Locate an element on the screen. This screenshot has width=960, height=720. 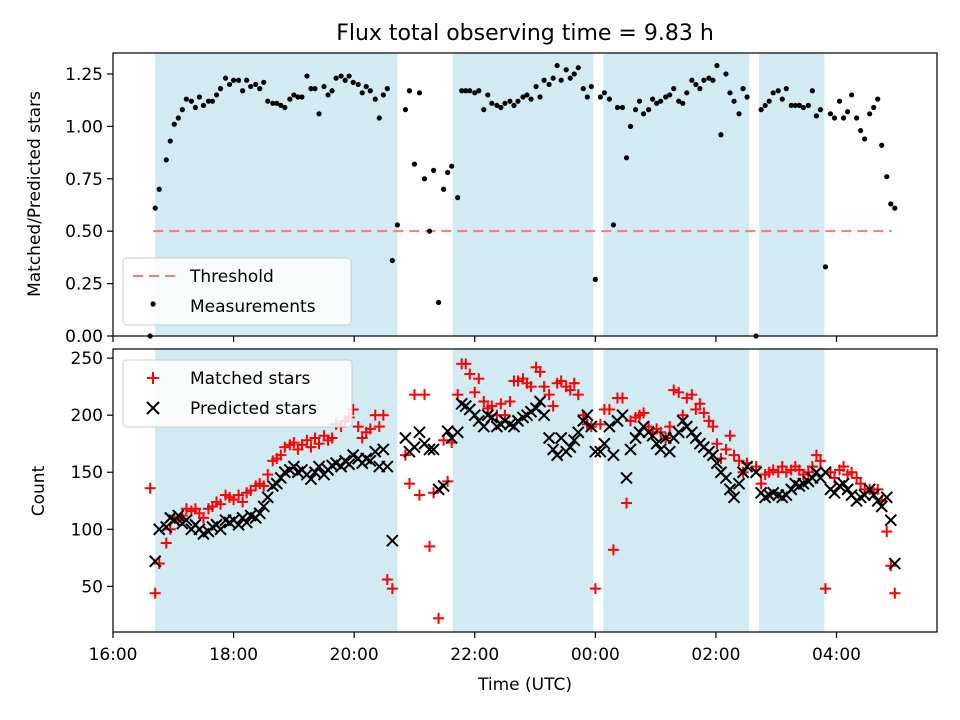
bottom-y-axis-label: Count is located at coordinates (39, 490).